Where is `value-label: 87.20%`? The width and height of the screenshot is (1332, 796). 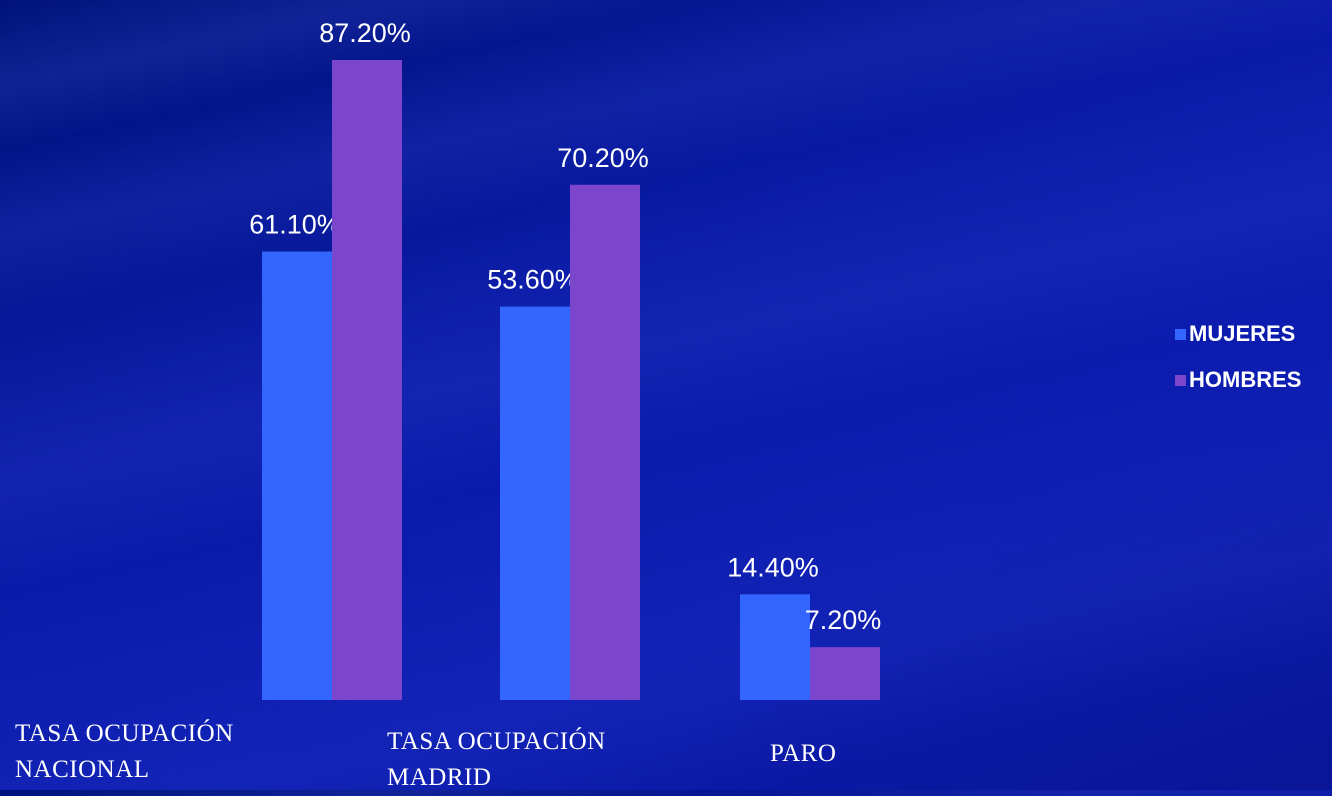 value-label: 87.20% is located at coordinates (365, 33).